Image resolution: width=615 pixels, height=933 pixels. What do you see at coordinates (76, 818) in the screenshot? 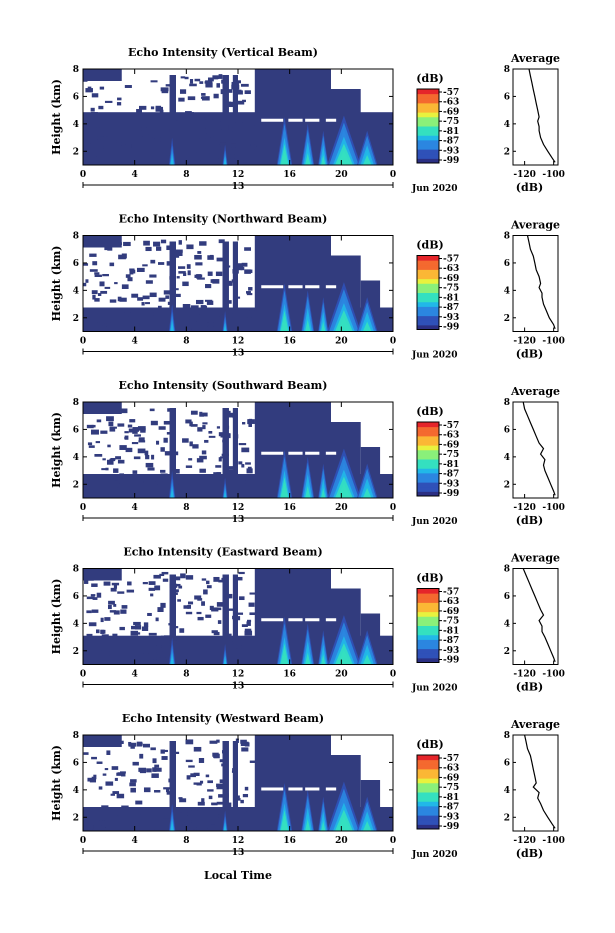
I see `y-tick-label: 2` at bounding box center [76, 818].